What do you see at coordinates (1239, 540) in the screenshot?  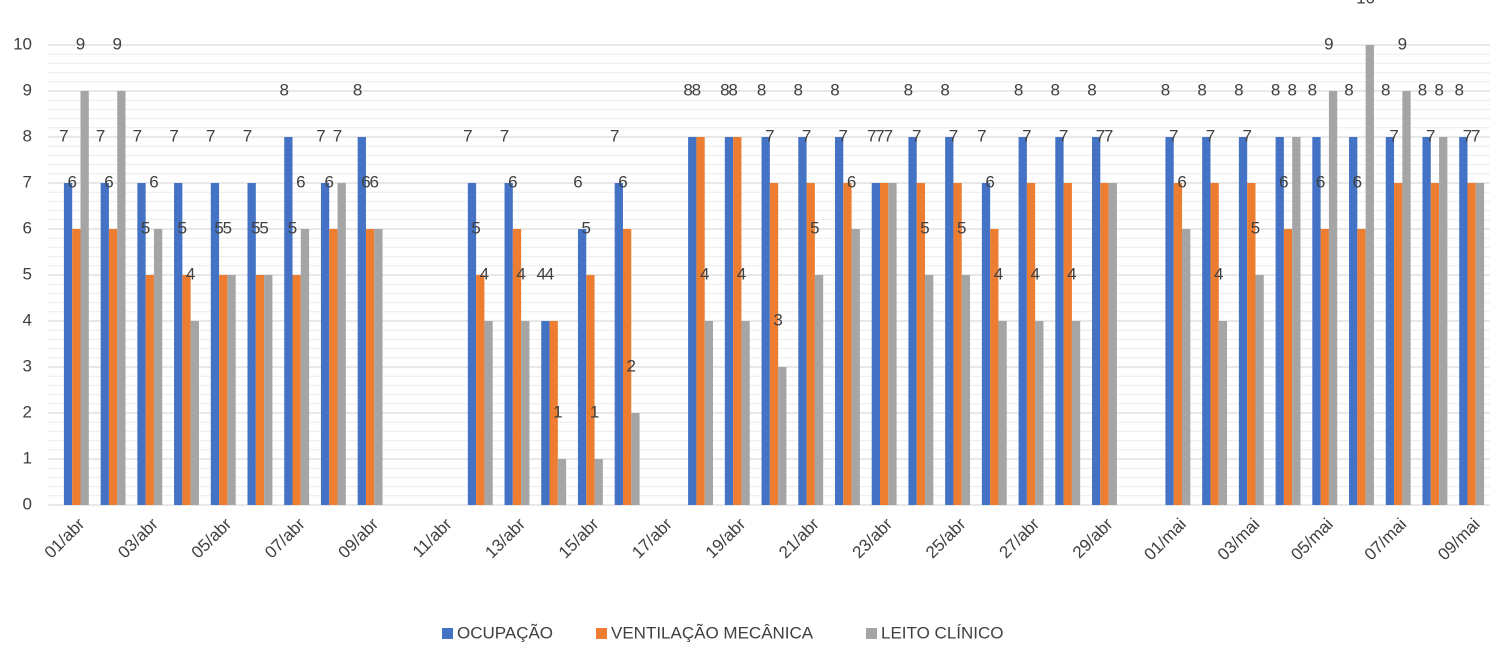 I see `x-tick-label: 03/mai` at bounding box center [1239, 540].